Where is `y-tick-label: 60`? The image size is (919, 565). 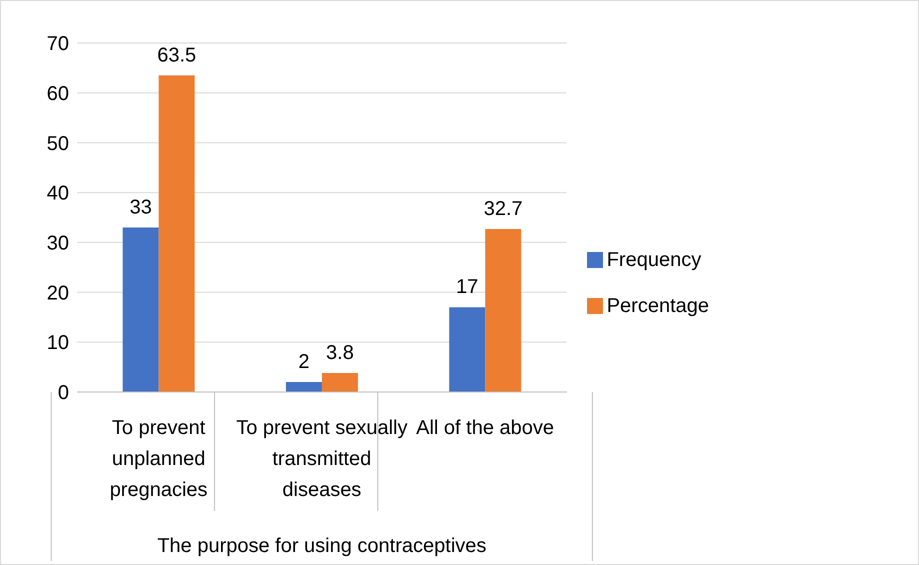 y-tick-label: 60 is located at coordinates (57, 93).